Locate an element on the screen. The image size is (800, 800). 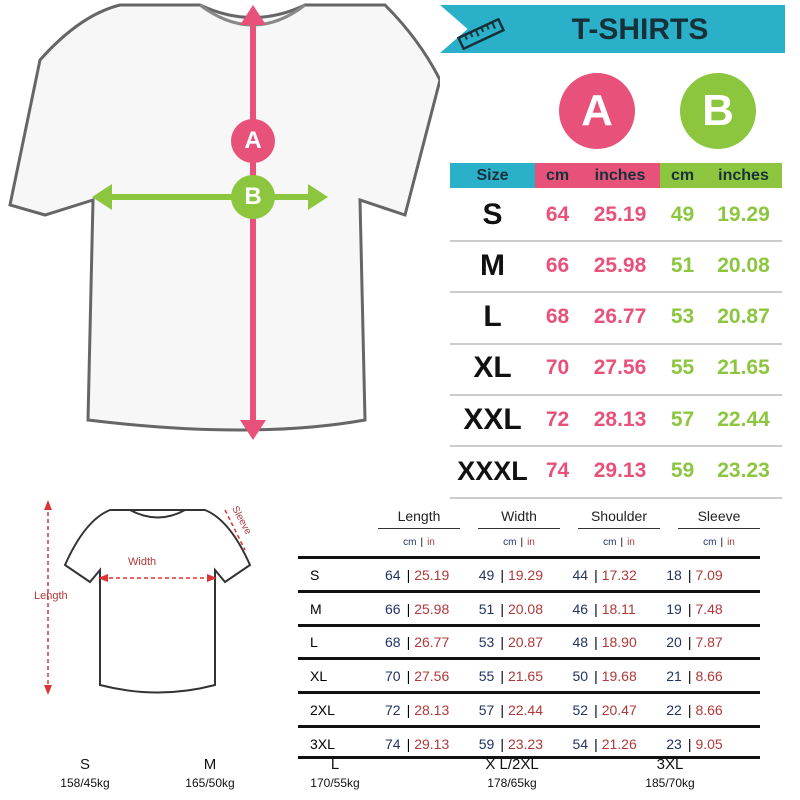
cell-cm: 50 is located at coordinates (580, 676).